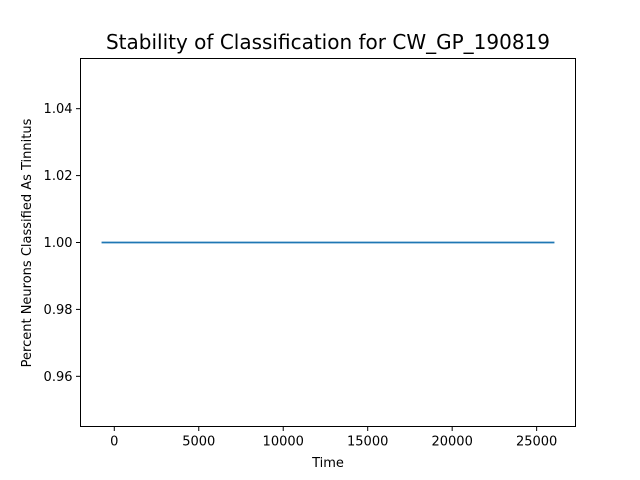  I want to click on y-tick-label: 0.98, so click(58, 310).